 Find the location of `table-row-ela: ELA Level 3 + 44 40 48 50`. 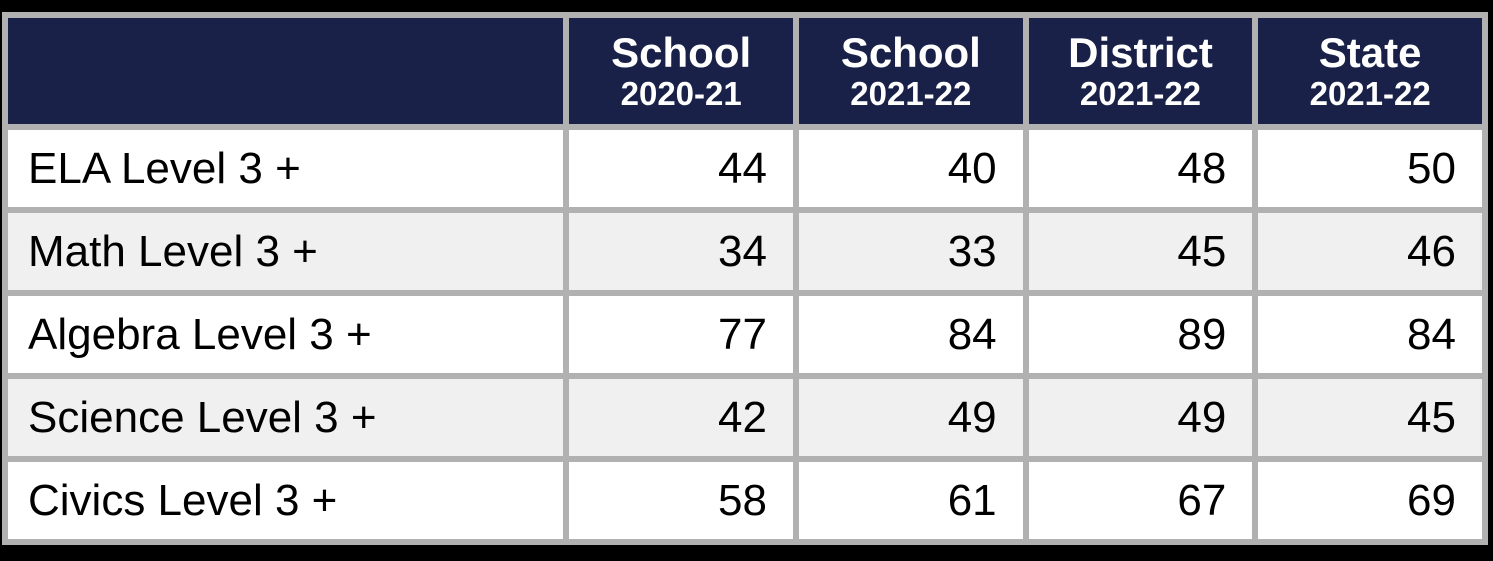

table-row-ela: ELA Level 3 + 44 40 48 50 is located at coordinates (745, 168).